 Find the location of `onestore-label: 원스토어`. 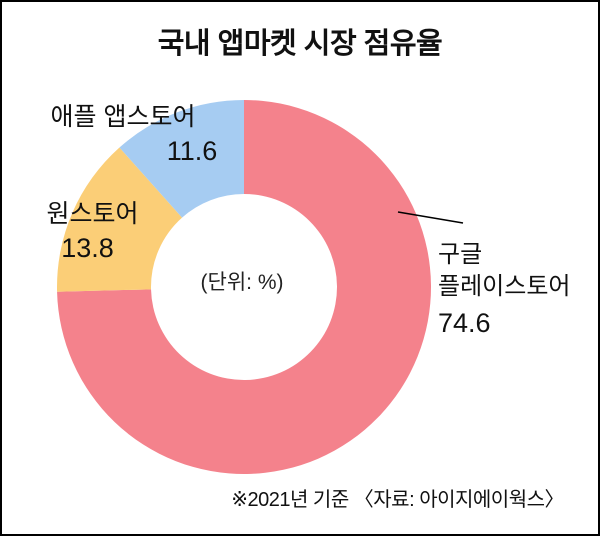

onestore-label: 원스토어 is located at coordinates (92, 214).